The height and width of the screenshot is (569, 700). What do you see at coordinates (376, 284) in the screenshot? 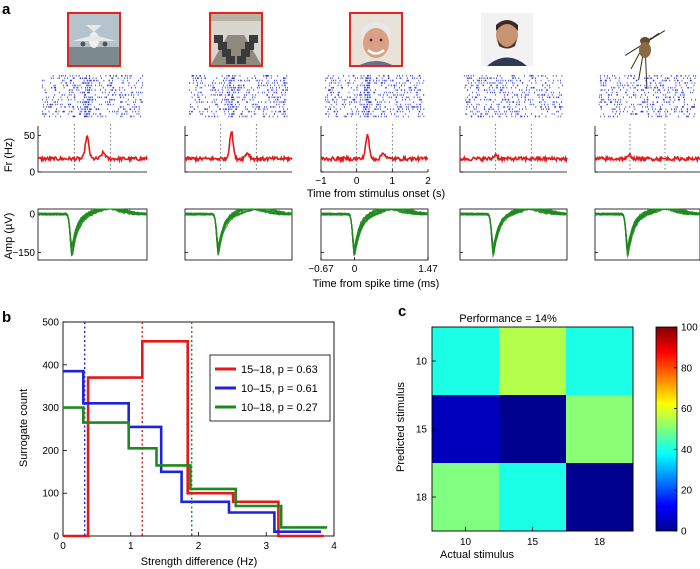
I see `spike-xlabel: Time from spike time (ms)` at bounding box center [376, 284].